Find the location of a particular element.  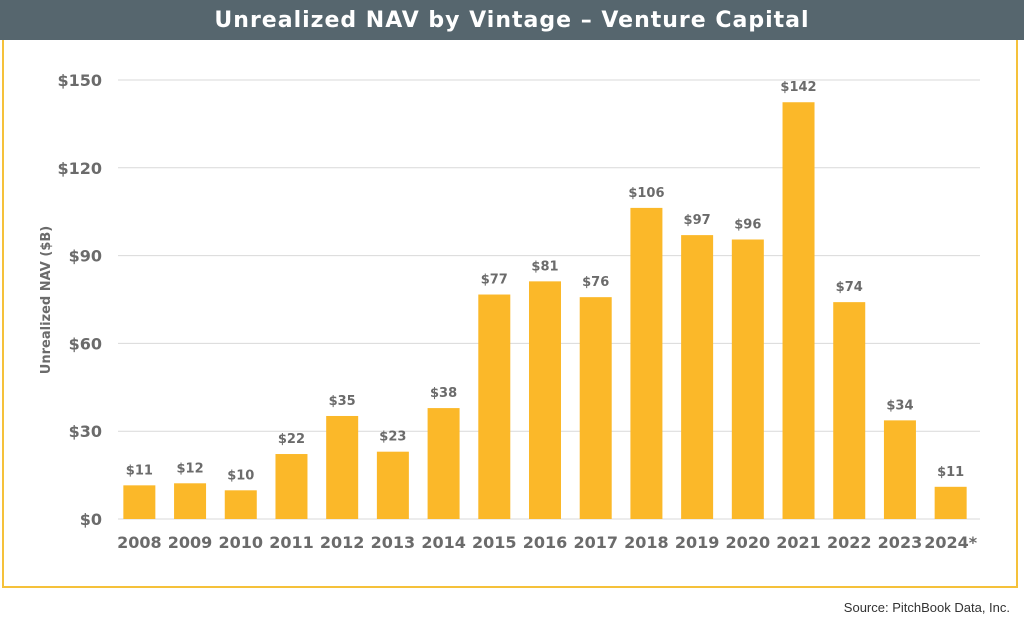

y-tick-label: $0 is located at coordinates (91, 519).